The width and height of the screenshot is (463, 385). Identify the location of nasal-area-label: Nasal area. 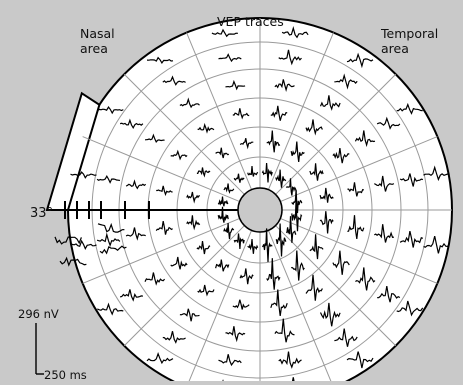
(97, 41).